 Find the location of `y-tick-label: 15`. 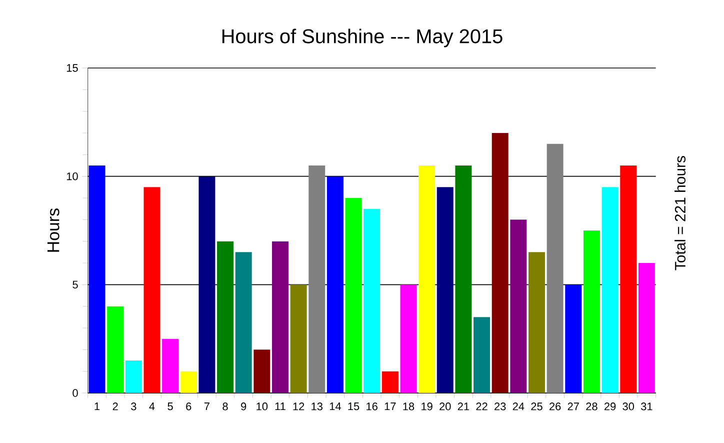

y-tick-label: 15 is located at coordinates (72, 68).